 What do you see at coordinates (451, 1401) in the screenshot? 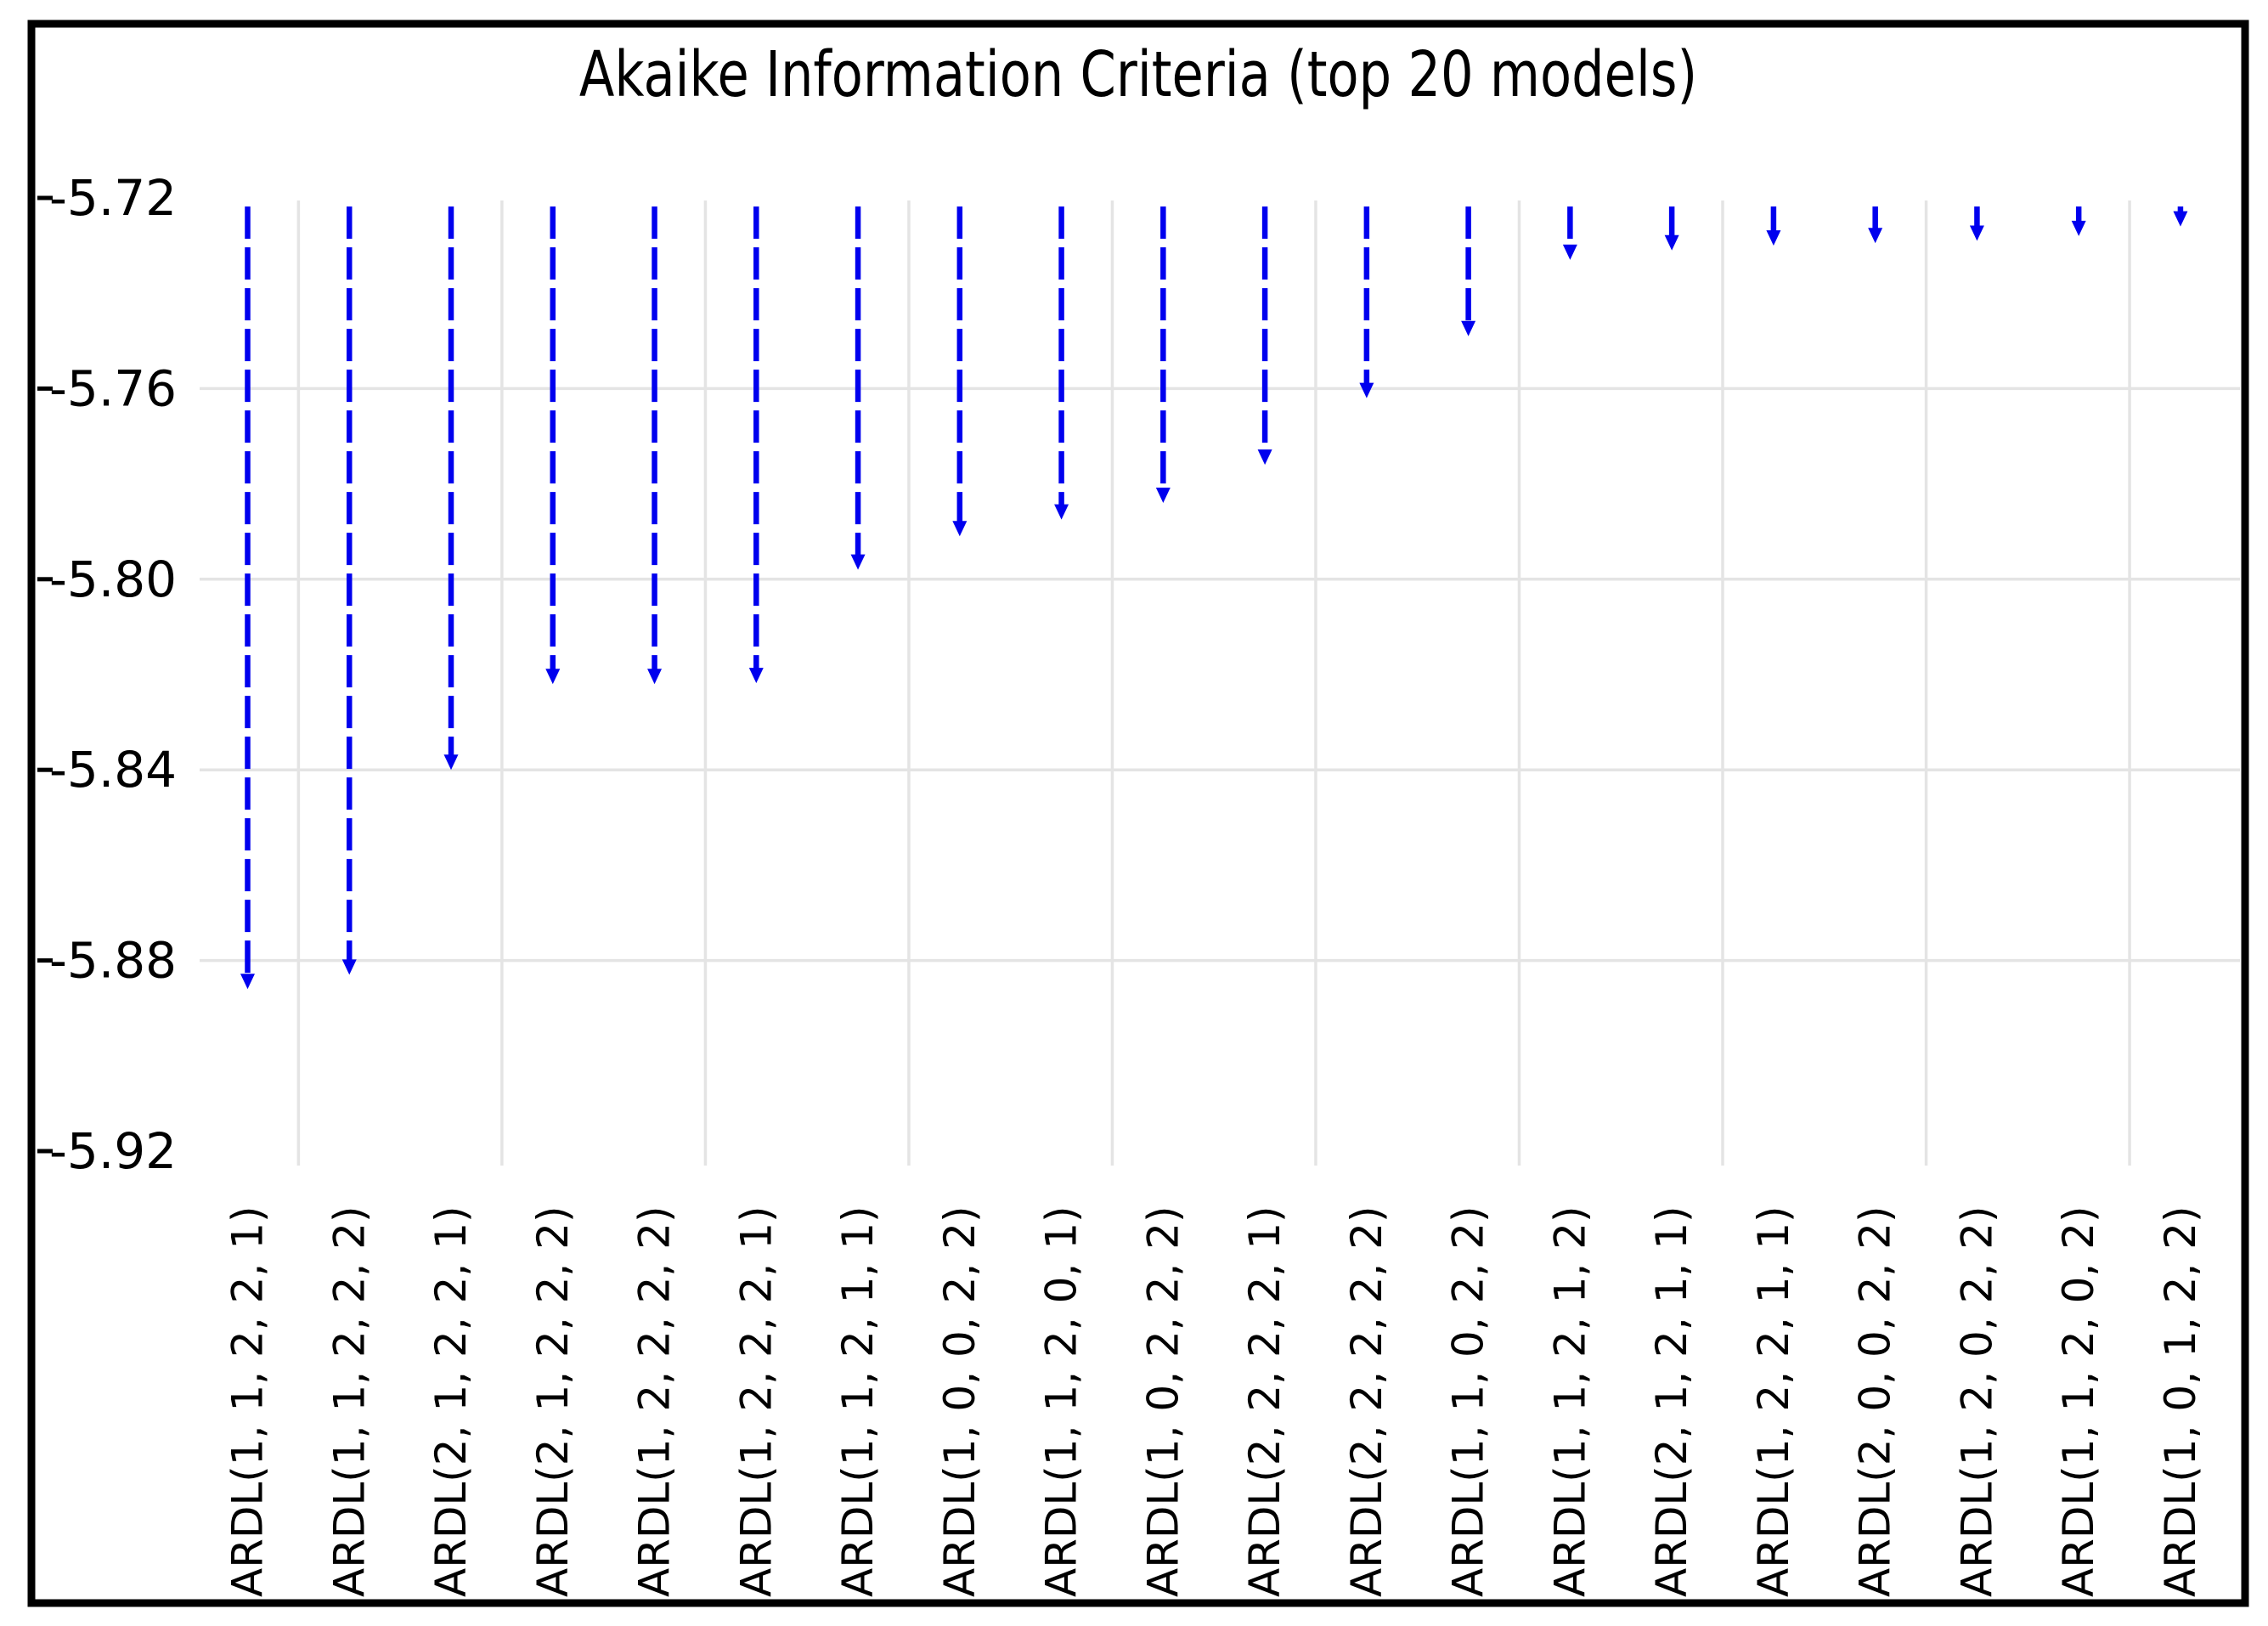
I see `x-axis-category-label: ARDL(2, 1, 2, 2, 1)` at bounding box center [451, 1401].